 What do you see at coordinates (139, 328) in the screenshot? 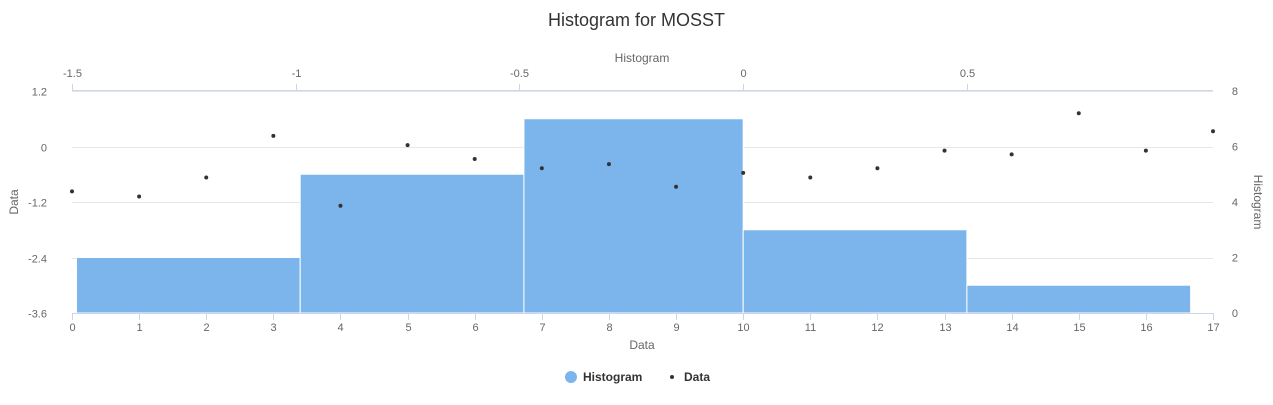
I see `x-bottom-tick-label: 1` at bounding box center [139, 328].